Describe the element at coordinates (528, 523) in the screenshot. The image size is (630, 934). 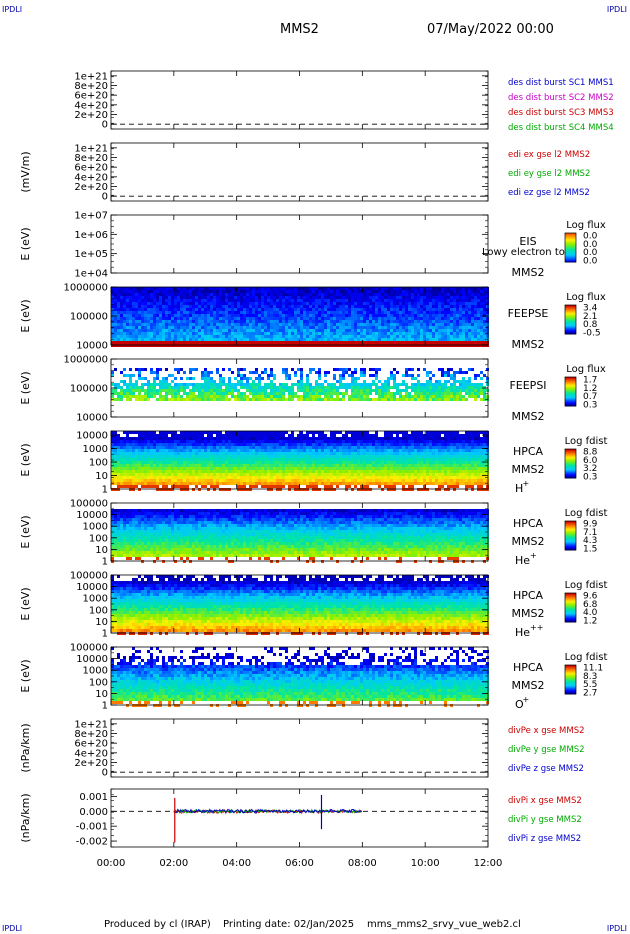
I see `instrument-label: HPCA` at that location.